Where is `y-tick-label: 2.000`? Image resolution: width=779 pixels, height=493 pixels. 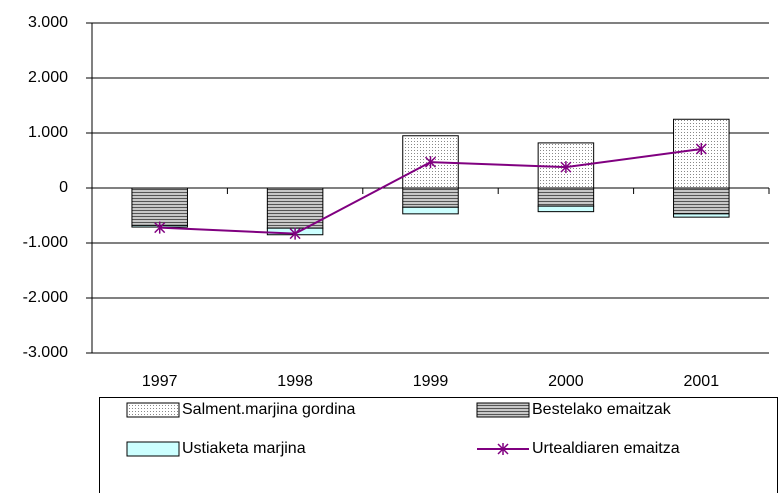 y-tick-label: 2.000 is located at coordinates (48, 77).